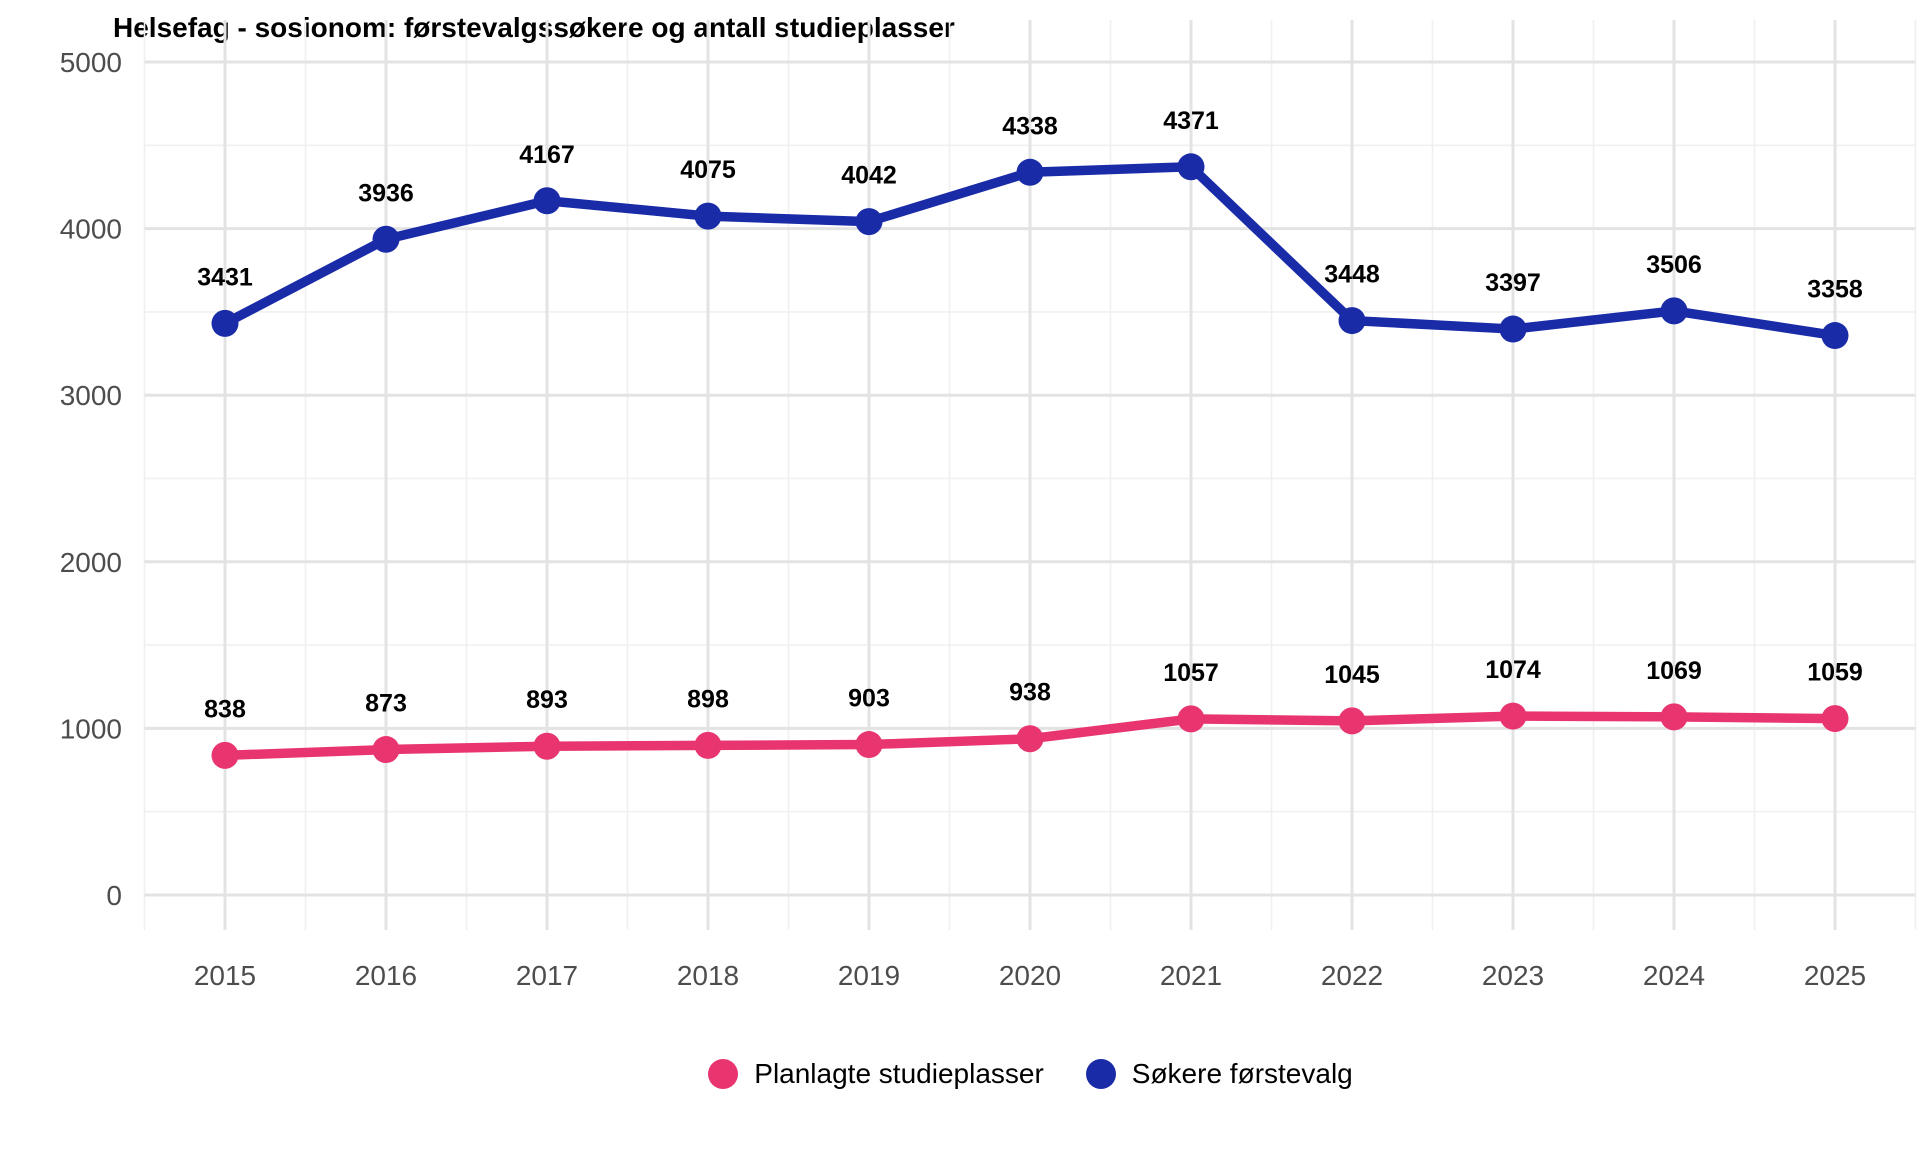  What do you see at coordinates (869, 745) in the screenshot?
I see `data-point-0-2019` at bounding box center [869, 745].